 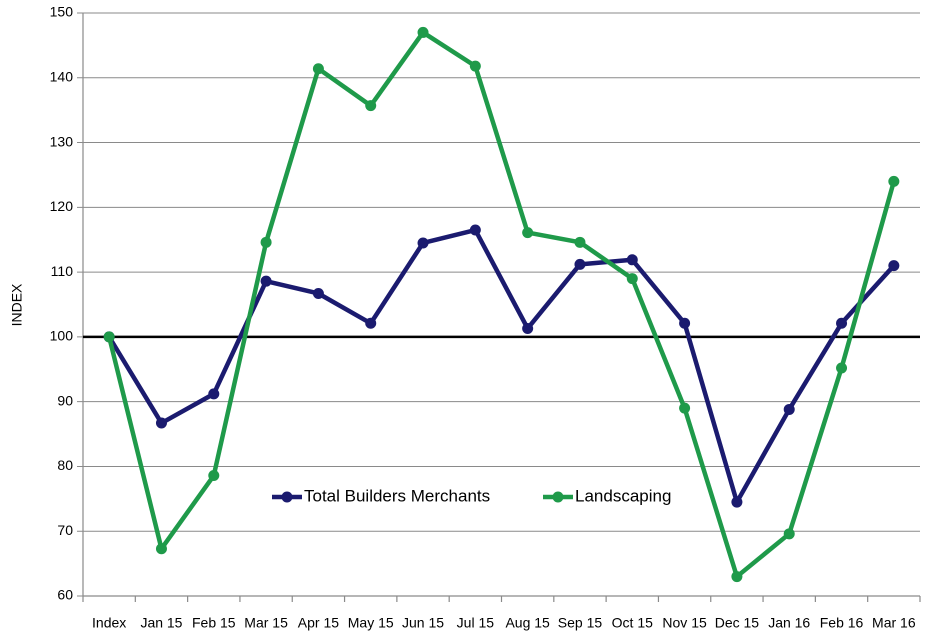 I want to click on x-tick-label: May 15, so click(x=371, y=623).